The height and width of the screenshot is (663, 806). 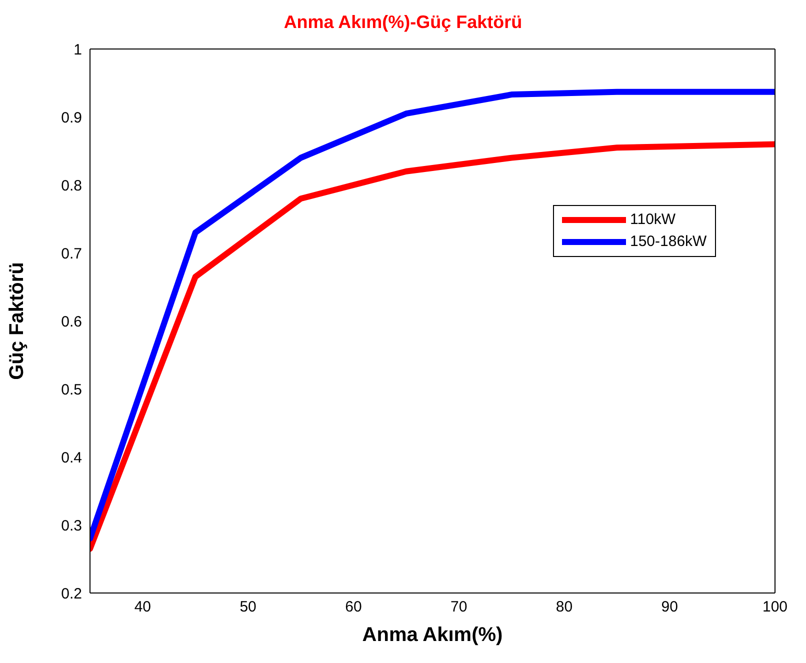 What do you see at coordinates (353, 607) in the screenshot?
I see `x-tick-label: 60` at bounding box center [353, 607].